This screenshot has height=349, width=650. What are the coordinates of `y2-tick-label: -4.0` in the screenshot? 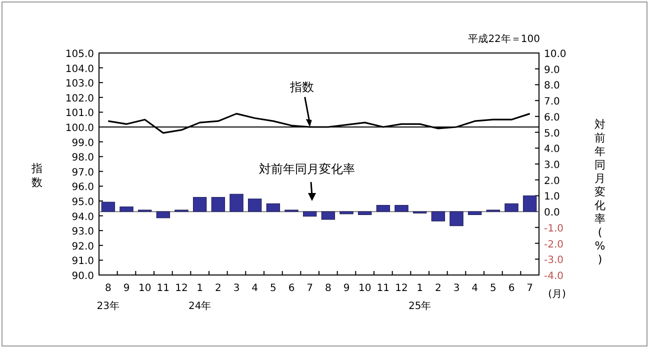 It's located at (554, 276).